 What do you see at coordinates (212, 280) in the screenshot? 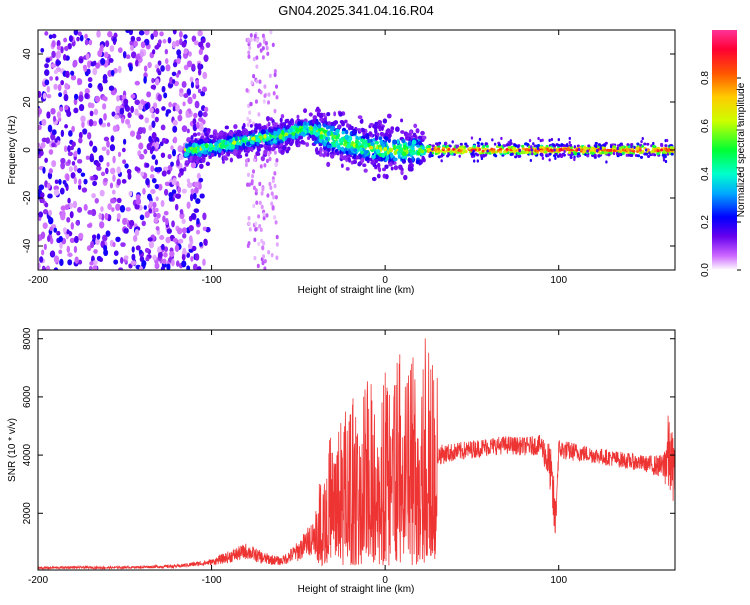
I see `x-tick-label: -100` at bounding box center [212, 280].